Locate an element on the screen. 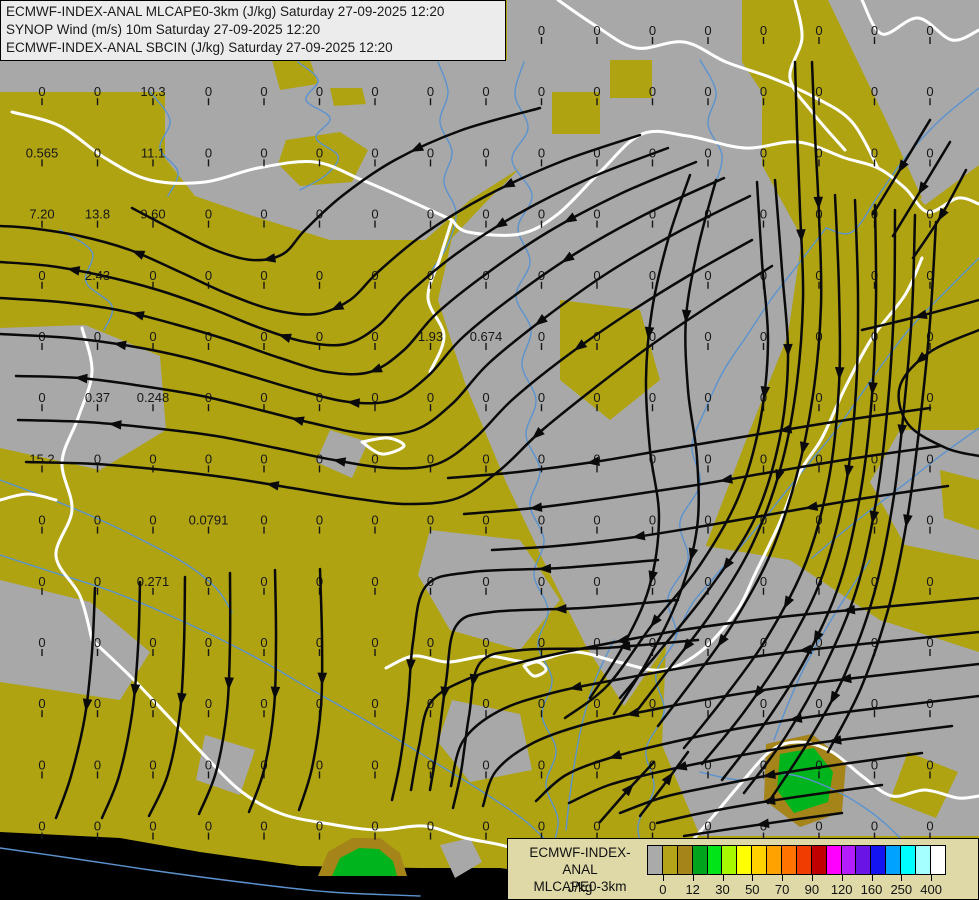  legend-title: ECMWF-INDEX-ANAL MLCAPE0-3km is located at coordinates (580, 869).